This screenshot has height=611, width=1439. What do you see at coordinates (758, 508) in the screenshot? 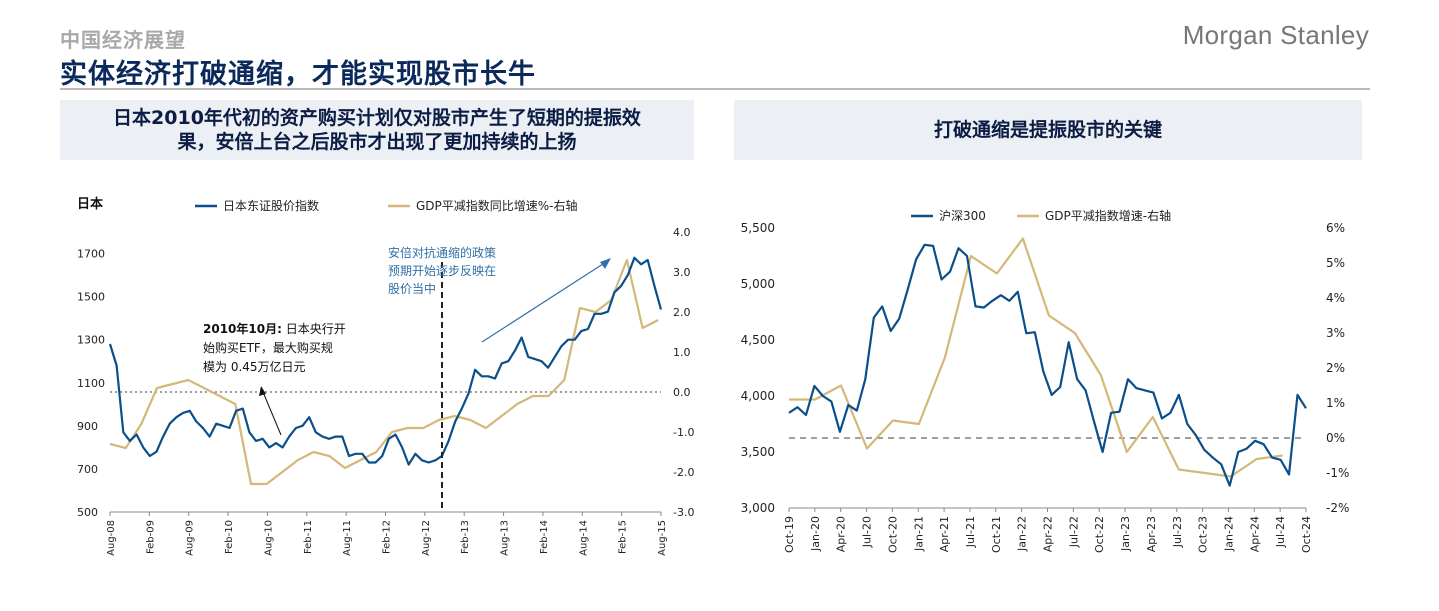
I see `chart2-left-tick-label: 3,000` at bounding box center [758, 508].